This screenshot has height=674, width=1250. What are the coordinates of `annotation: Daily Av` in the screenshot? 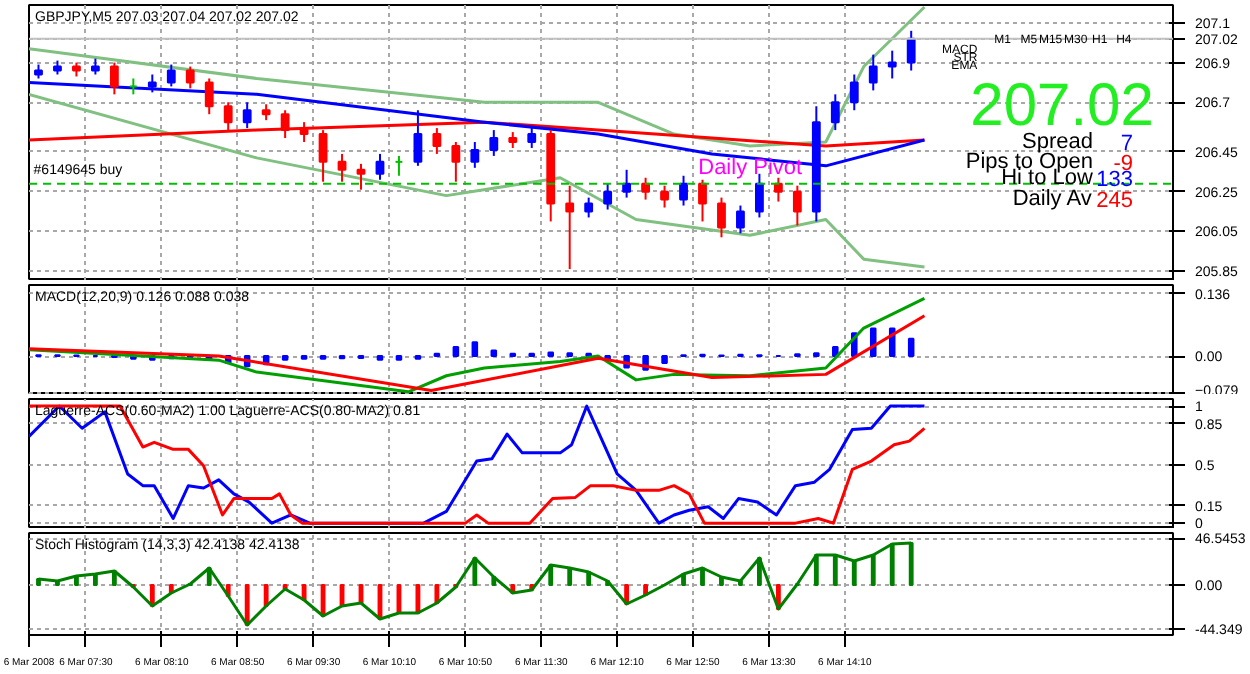 It's located at (1052, 199).